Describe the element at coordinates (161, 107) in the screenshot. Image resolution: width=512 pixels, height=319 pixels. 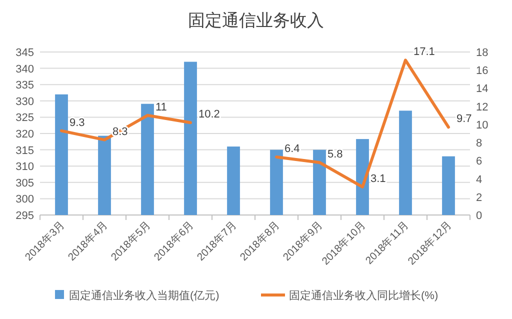
I see `data-label: 11` at that location.